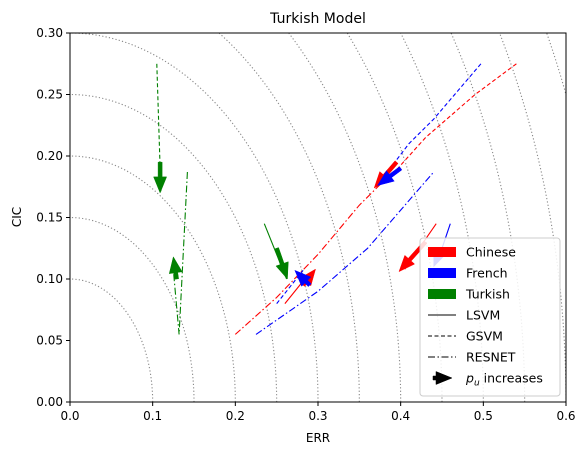 The height and width of the screenshot is (455, 587). Describe the element at coordinates (317, 19) in the screenshot. I see `chart-title: Turkish Model` at that location.